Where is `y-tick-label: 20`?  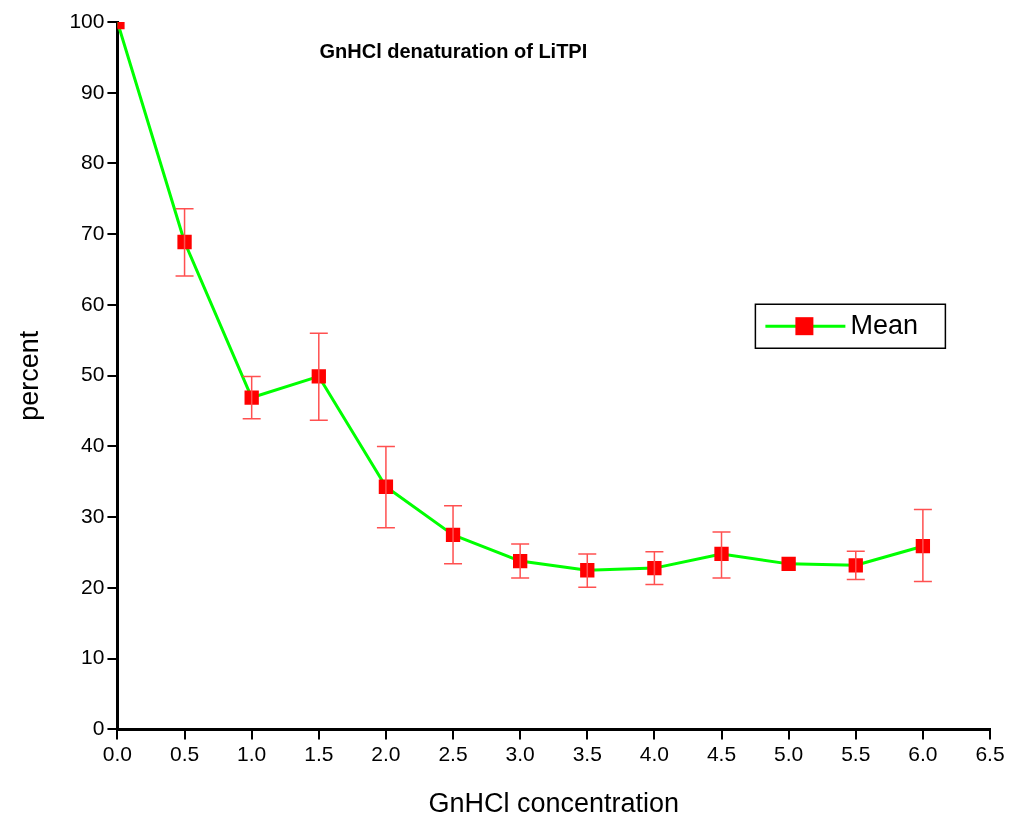 y-tick-label: 20 is located at coordinates (93, 586).